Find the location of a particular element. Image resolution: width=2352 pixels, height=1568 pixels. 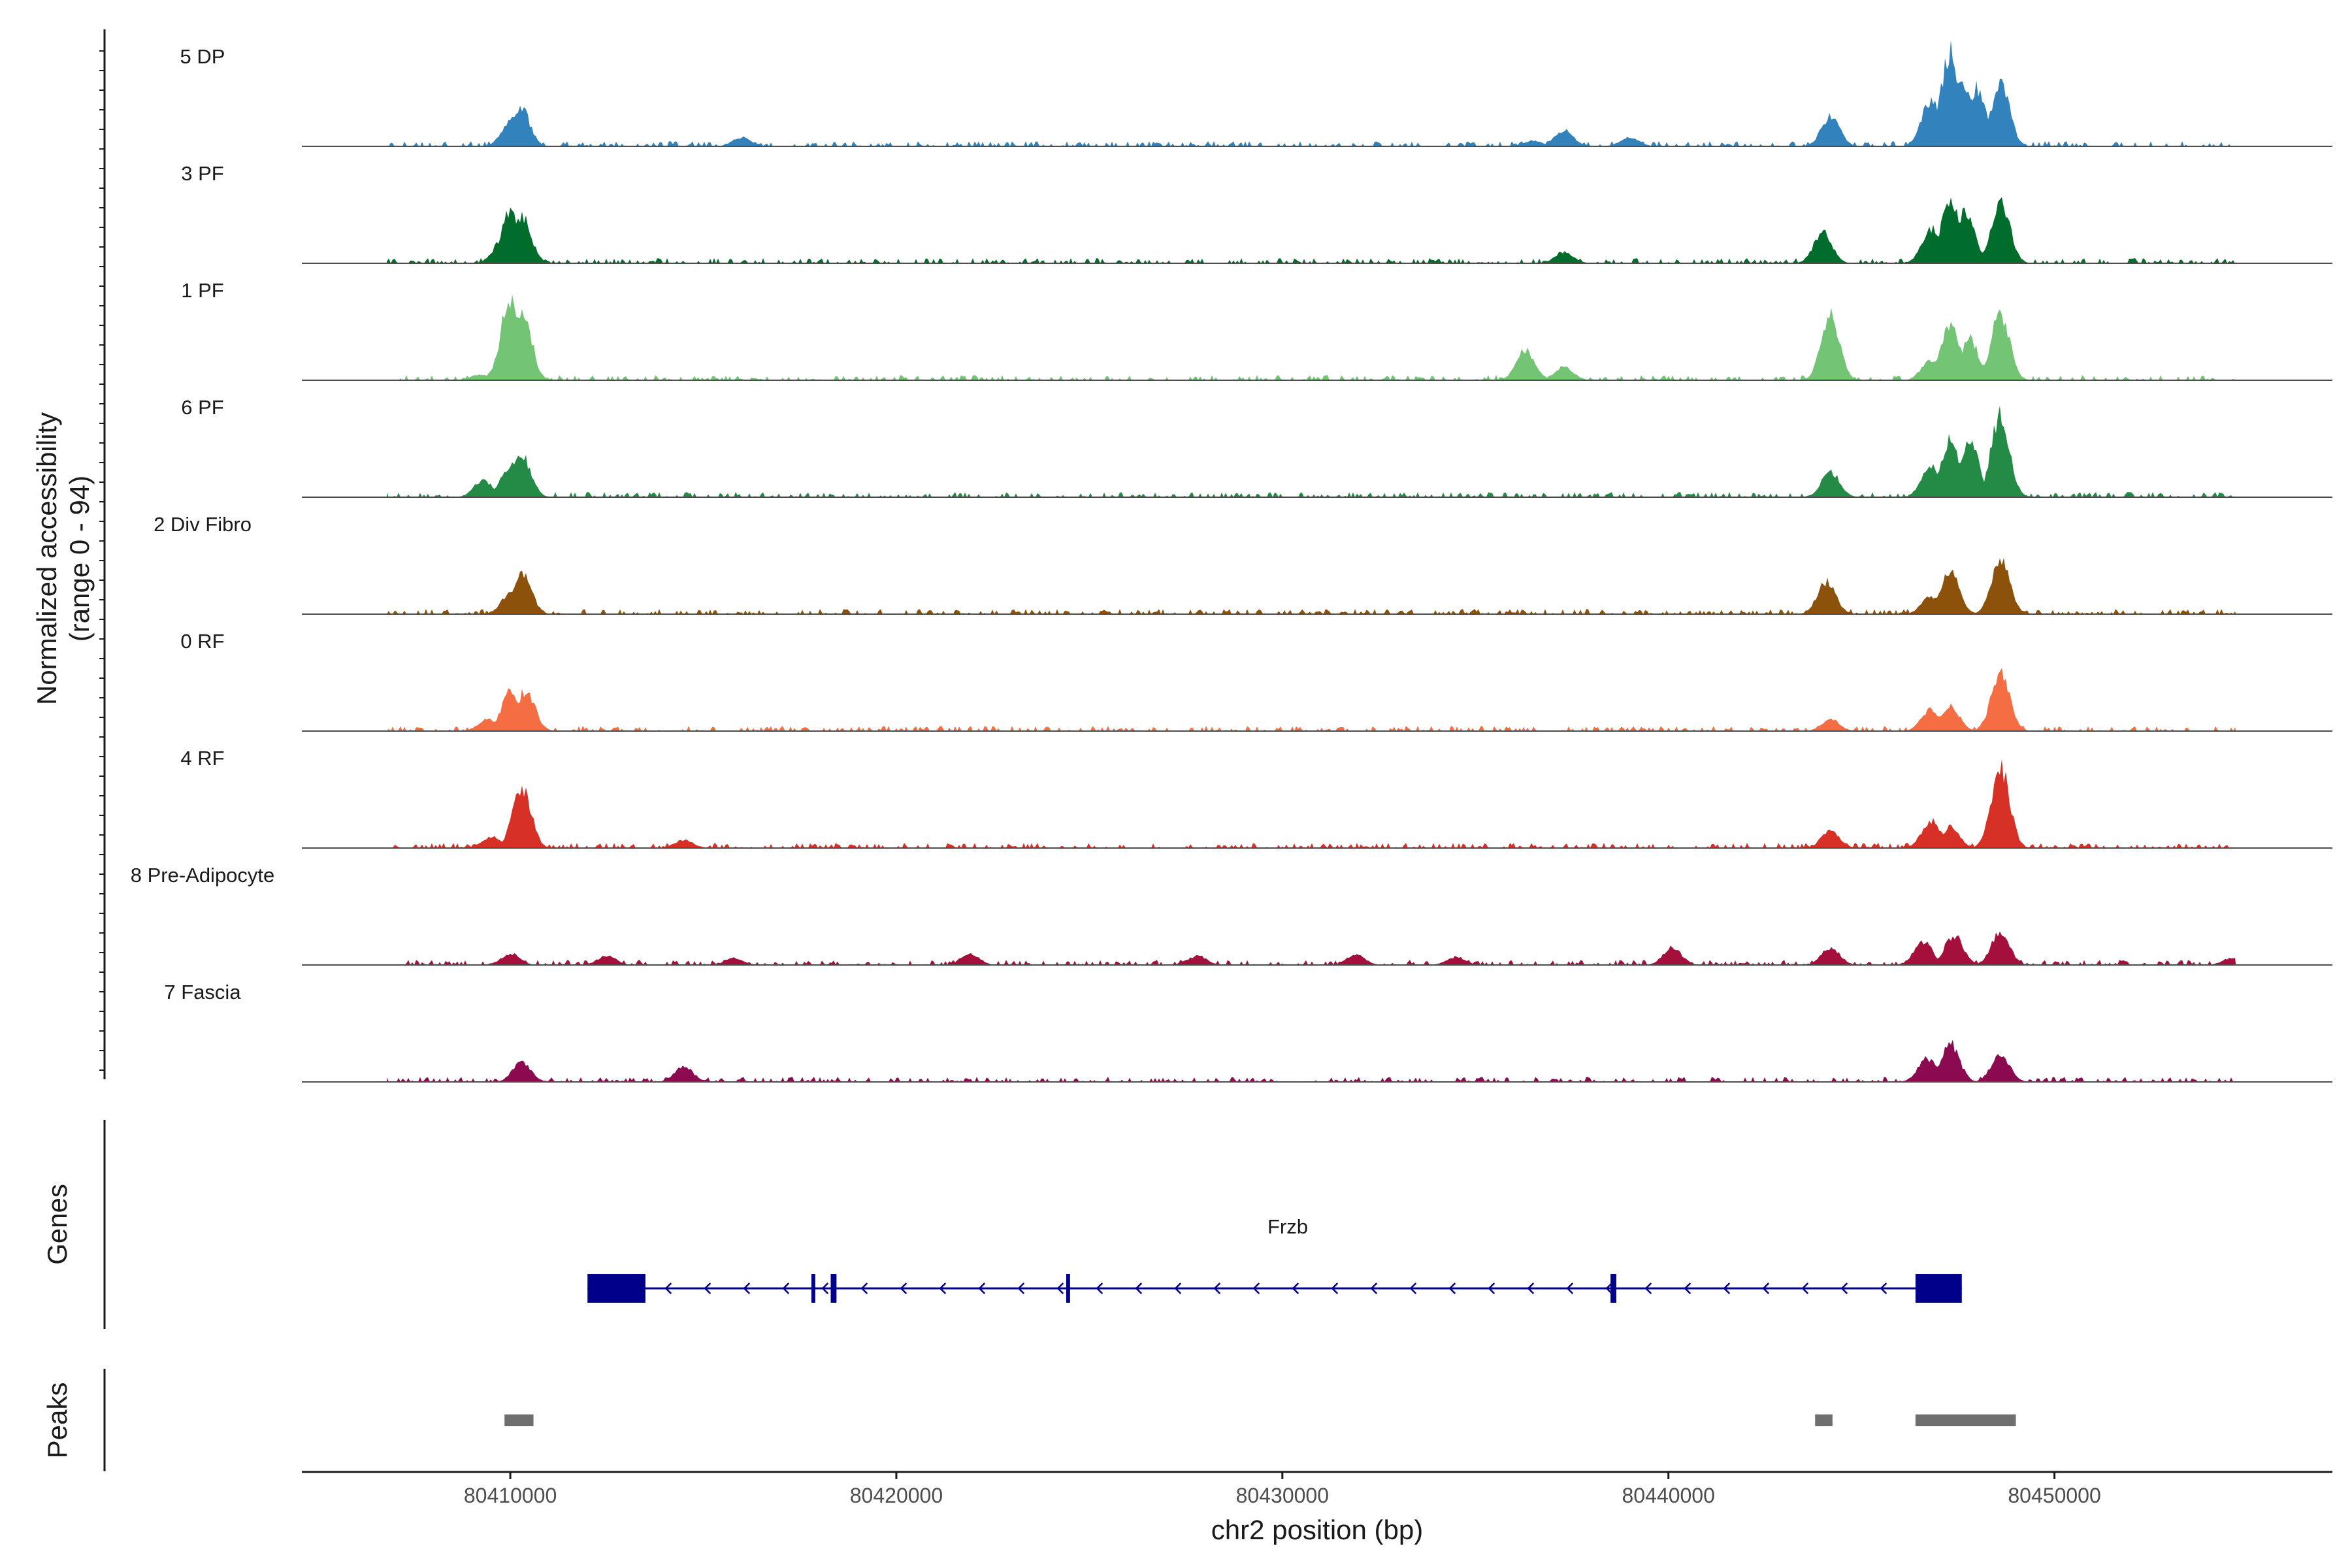

coverage-track: 3 PF is located at coordinates (1256, 213).